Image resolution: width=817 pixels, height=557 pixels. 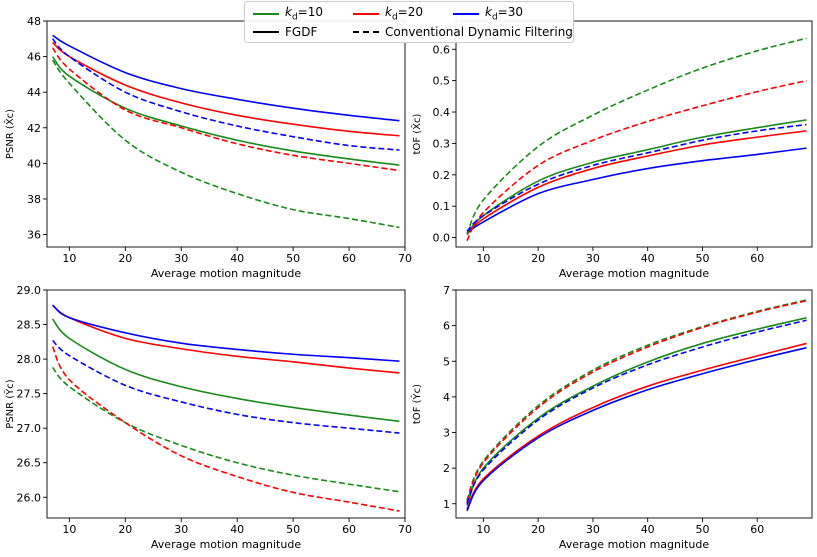 I want to click on y-axis-label: tOF (X̂c), so click(x=416, y=133).